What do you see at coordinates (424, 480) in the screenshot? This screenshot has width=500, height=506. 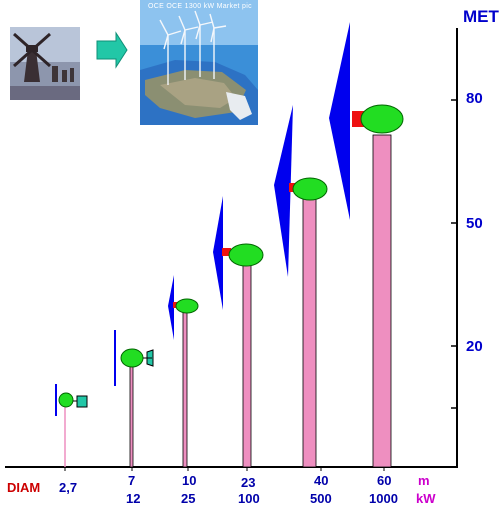 I see `diameter-unit: m` at bounding box center [424, 480].